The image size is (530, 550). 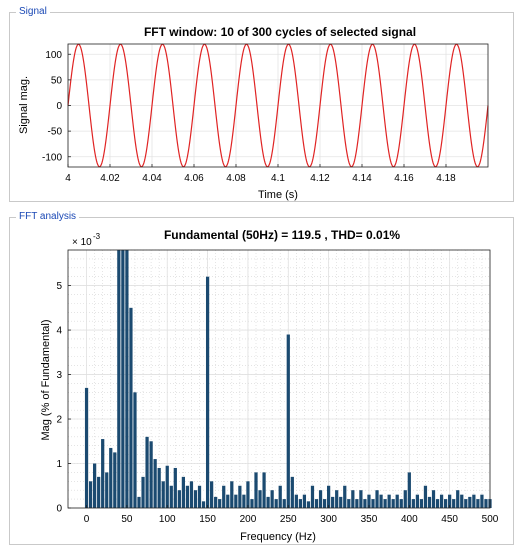 What do you see at coordinates (152, 178) in the screenshot?
I see `signal-x-tick-label: 4.04` at bounding box center [152, 178].